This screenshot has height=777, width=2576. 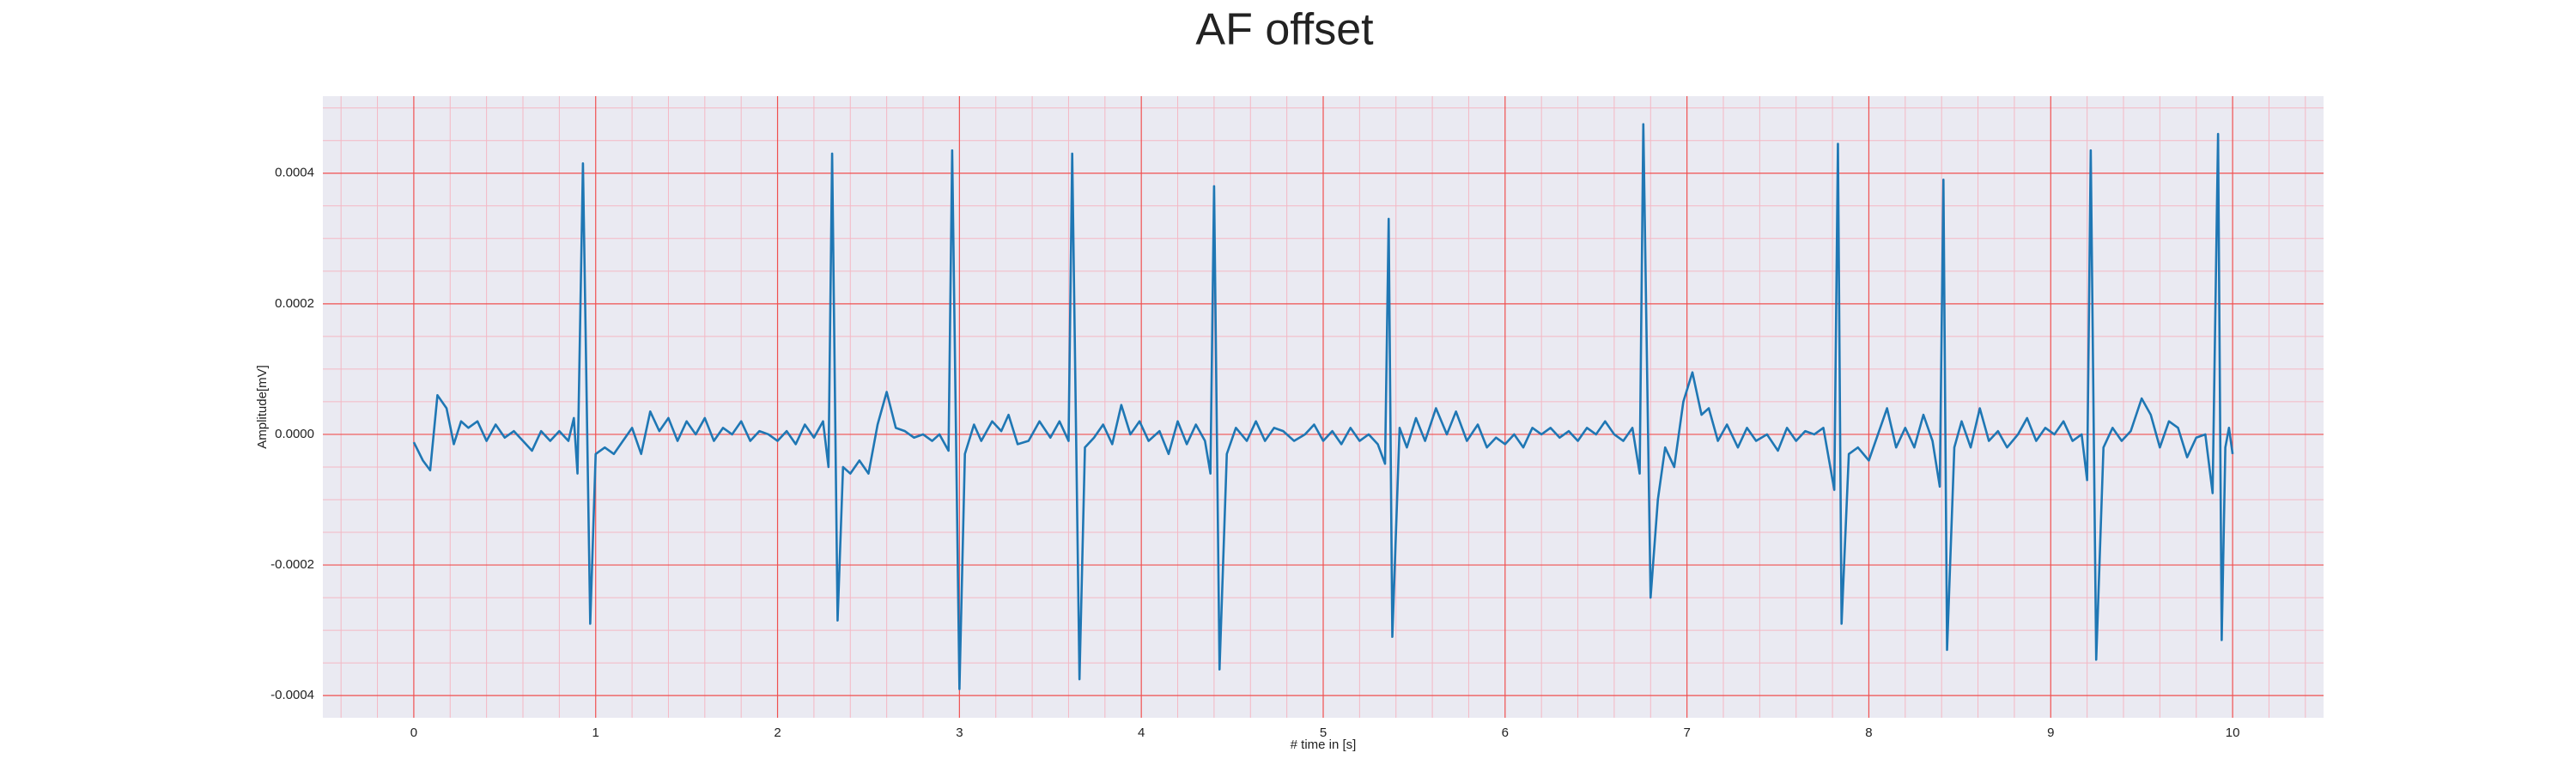 What do you see at coordinates (413, 732) in the screenshot?
I see `x-tick-label: 0` at bounding box center [413, 732].